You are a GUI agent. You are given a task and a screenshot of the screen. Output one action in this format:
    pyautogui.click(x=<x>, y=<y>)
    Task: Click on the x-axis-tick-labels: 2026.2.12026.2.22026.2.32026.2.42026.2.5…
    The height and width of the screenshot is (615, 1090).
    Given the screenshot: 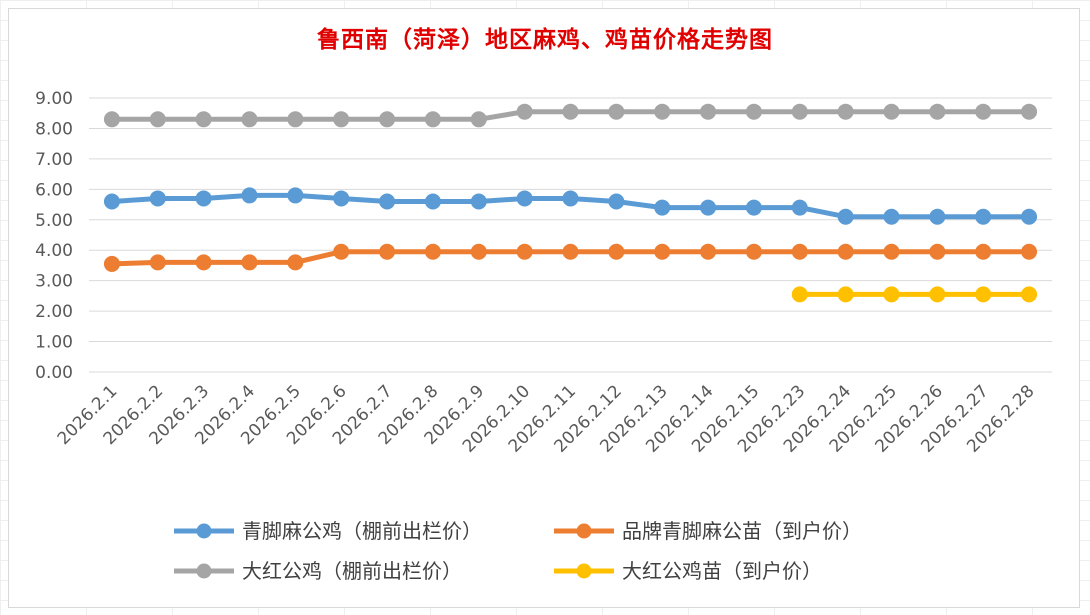 What is the action you would take?
    pyautogui.click(x=546, y=418)
    